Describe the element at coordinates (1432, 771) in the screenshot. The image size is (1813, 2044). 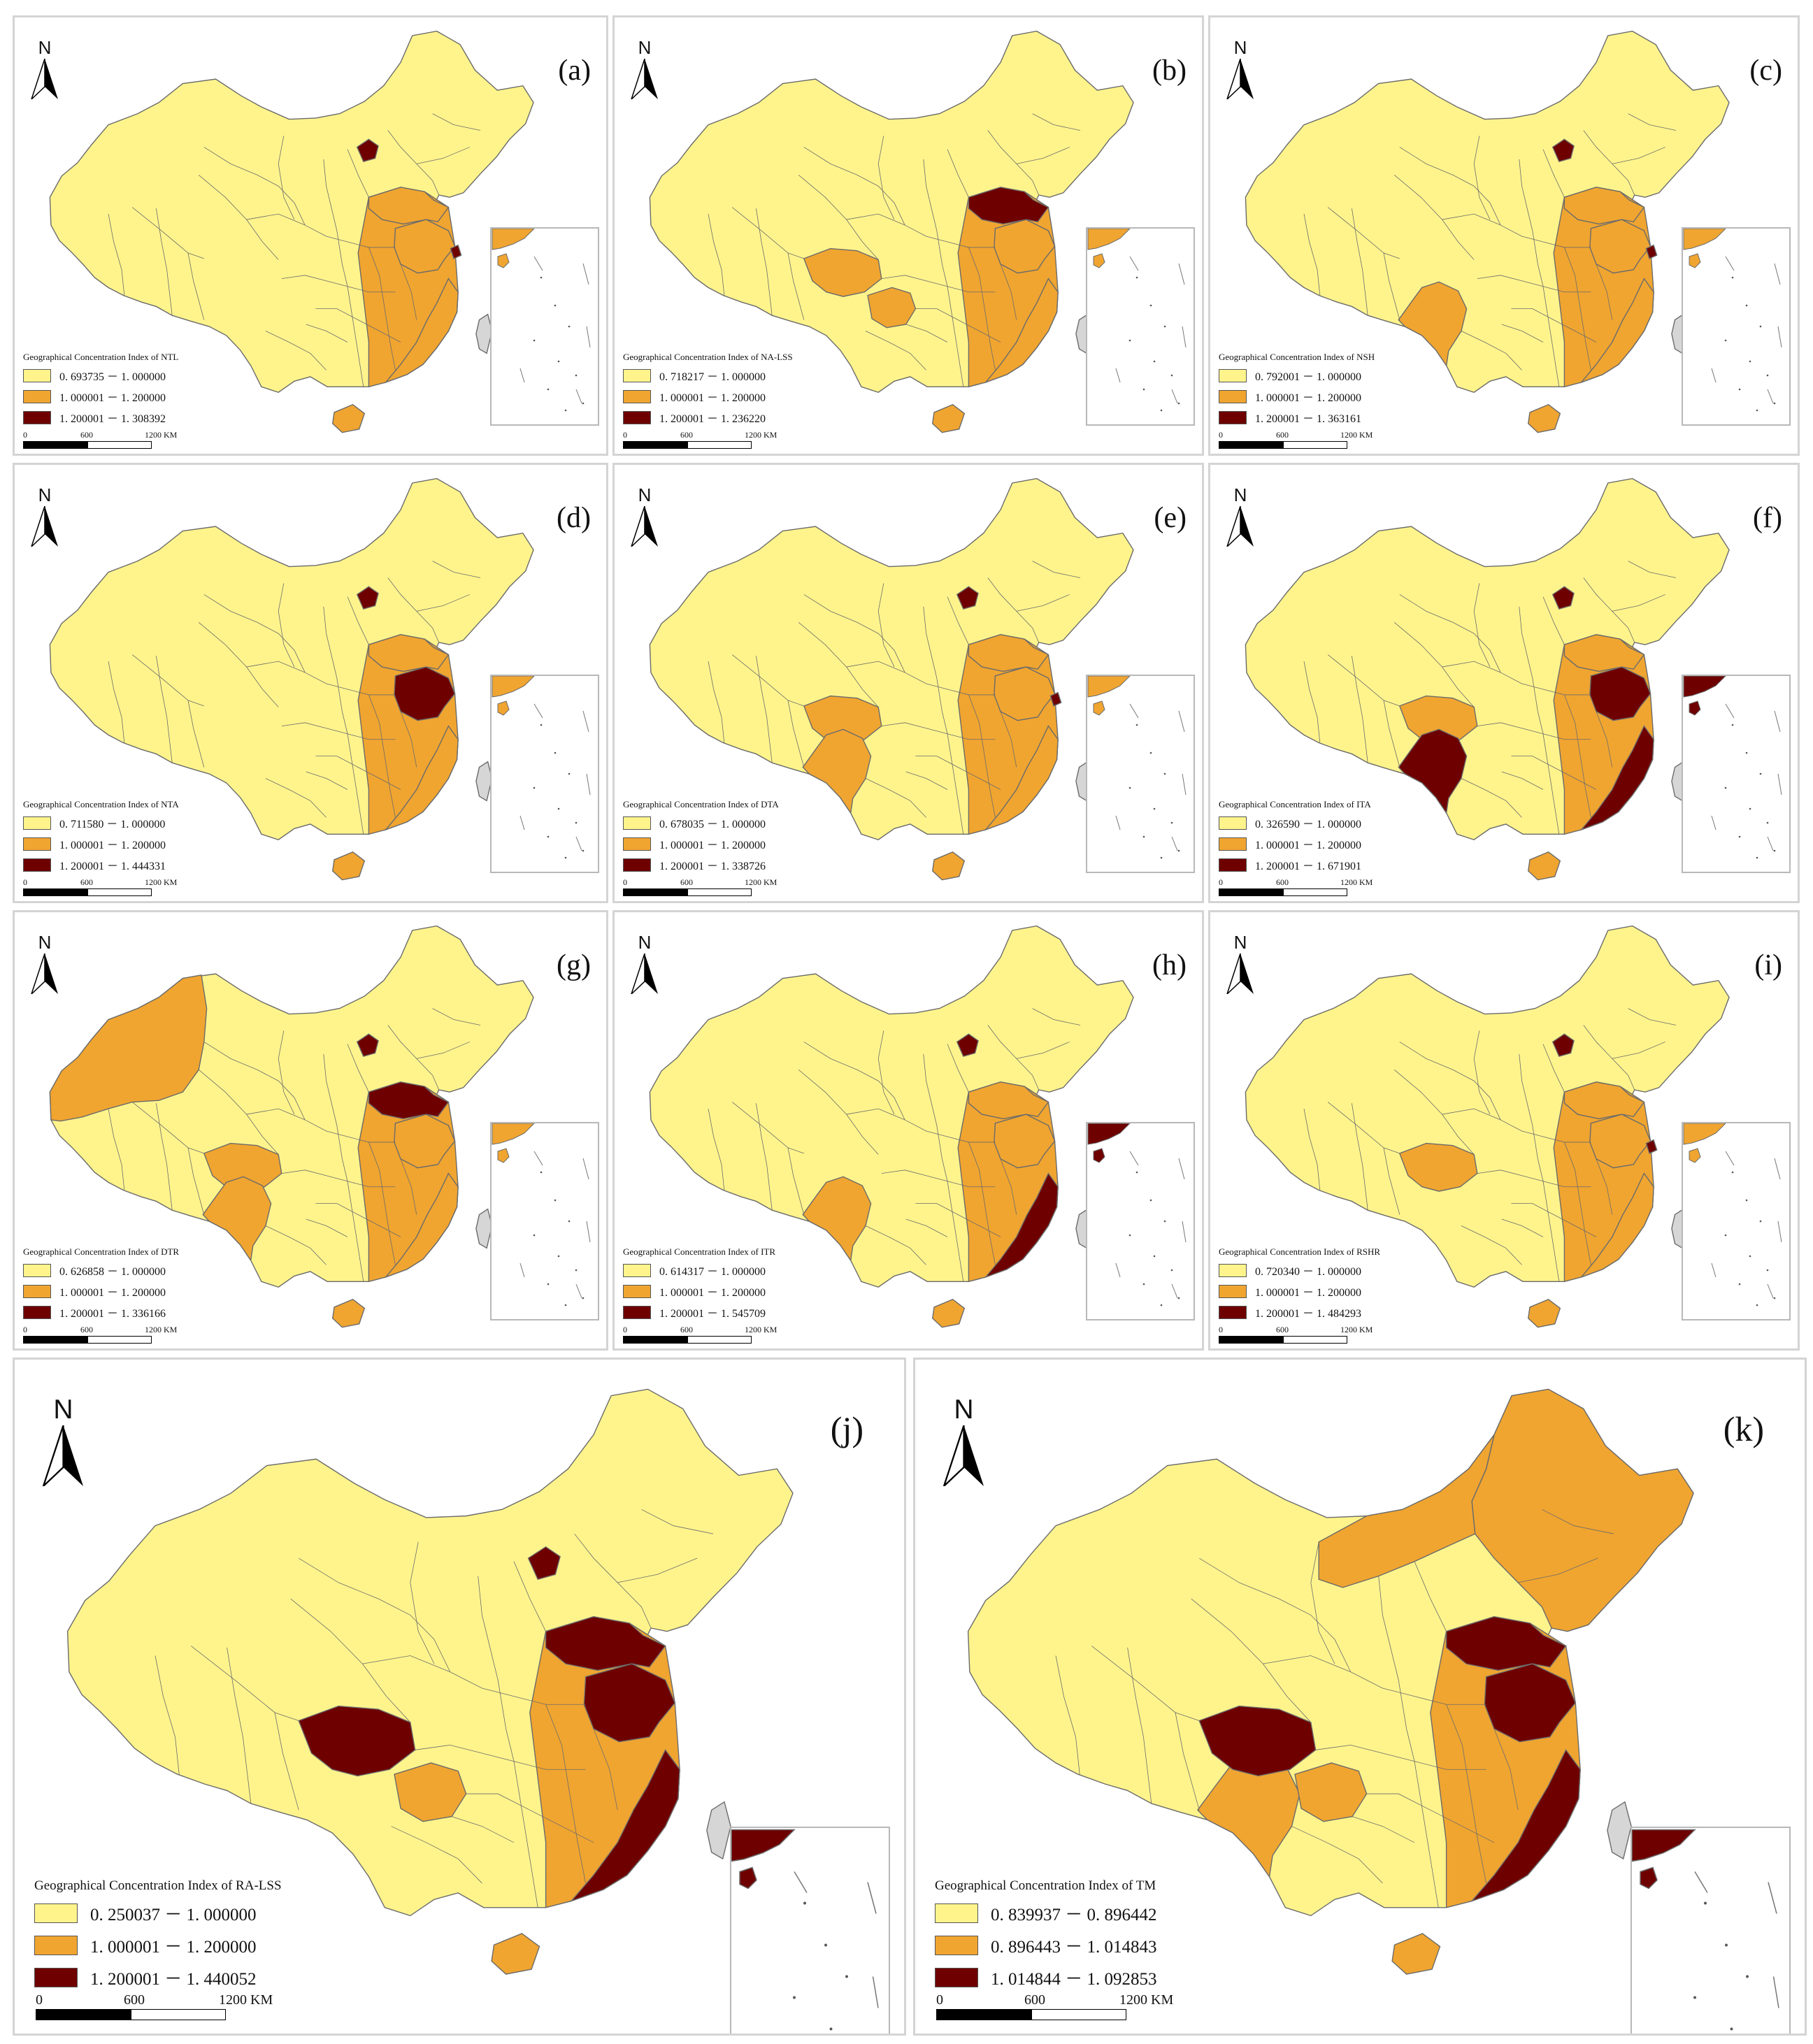
I see `region-yunnan-high` at that location.